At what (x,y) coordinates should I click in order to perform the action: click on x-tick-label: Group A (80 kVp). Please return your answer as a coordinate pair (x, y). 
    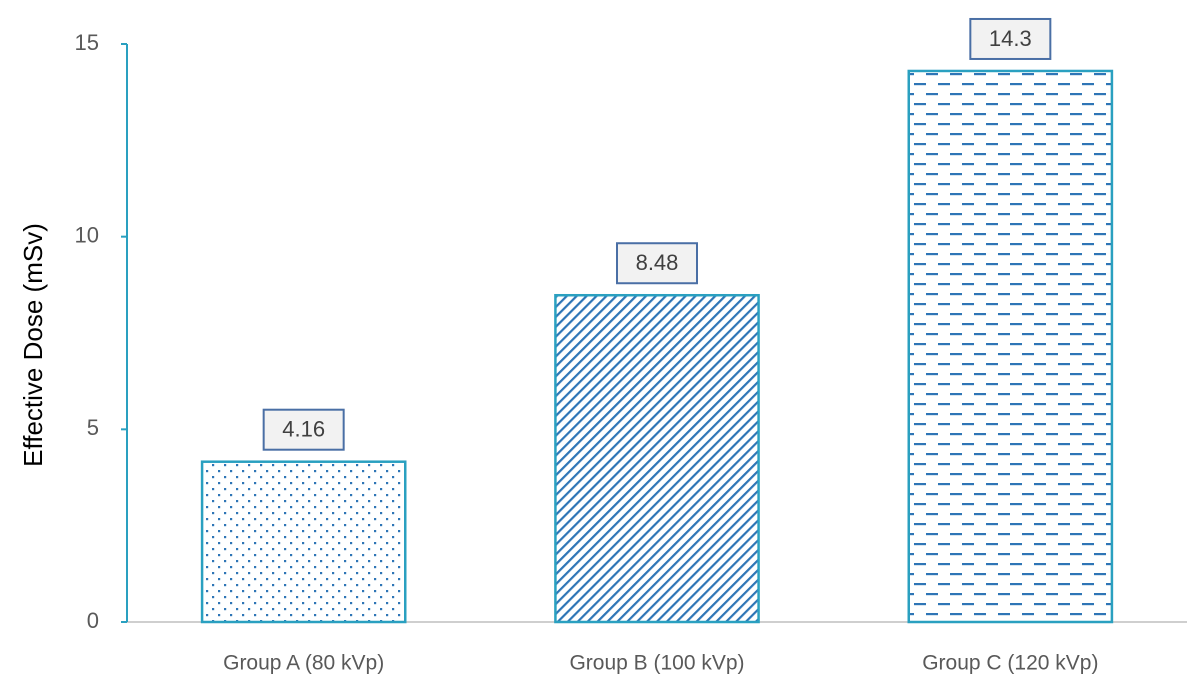
    Looking at the image, I should click on (303, 663).